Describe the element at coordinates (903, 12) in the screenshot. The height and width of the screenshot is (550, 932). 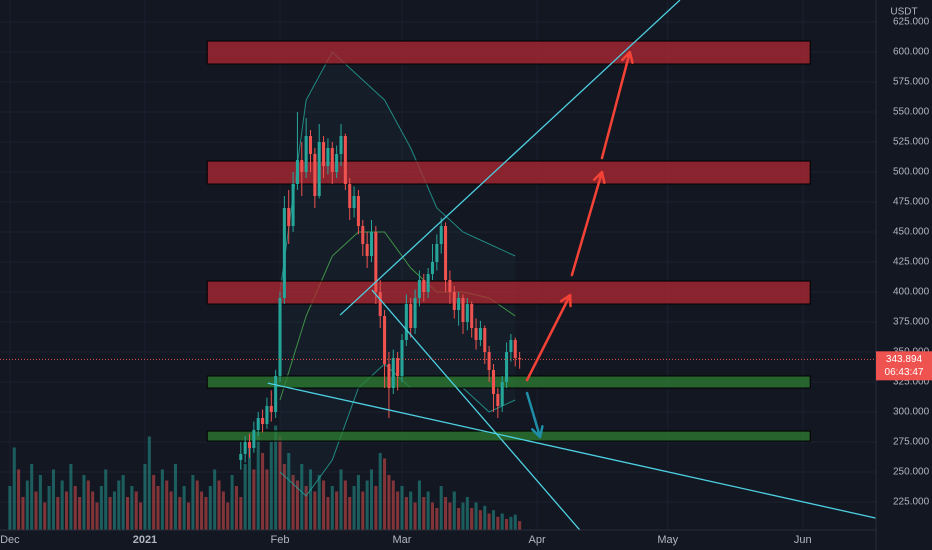
I see `currency: USDT` at that location.